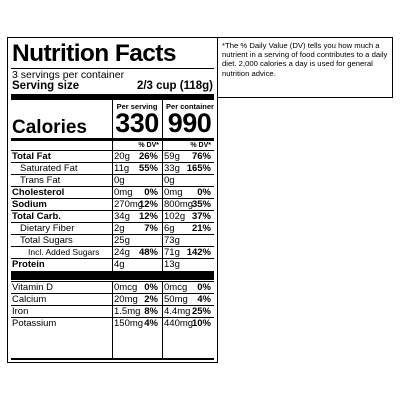  What do you see at coordinates (201, 311) in the screenshot?
I see `container-dv: 25%` at bounding box center [201, 311].